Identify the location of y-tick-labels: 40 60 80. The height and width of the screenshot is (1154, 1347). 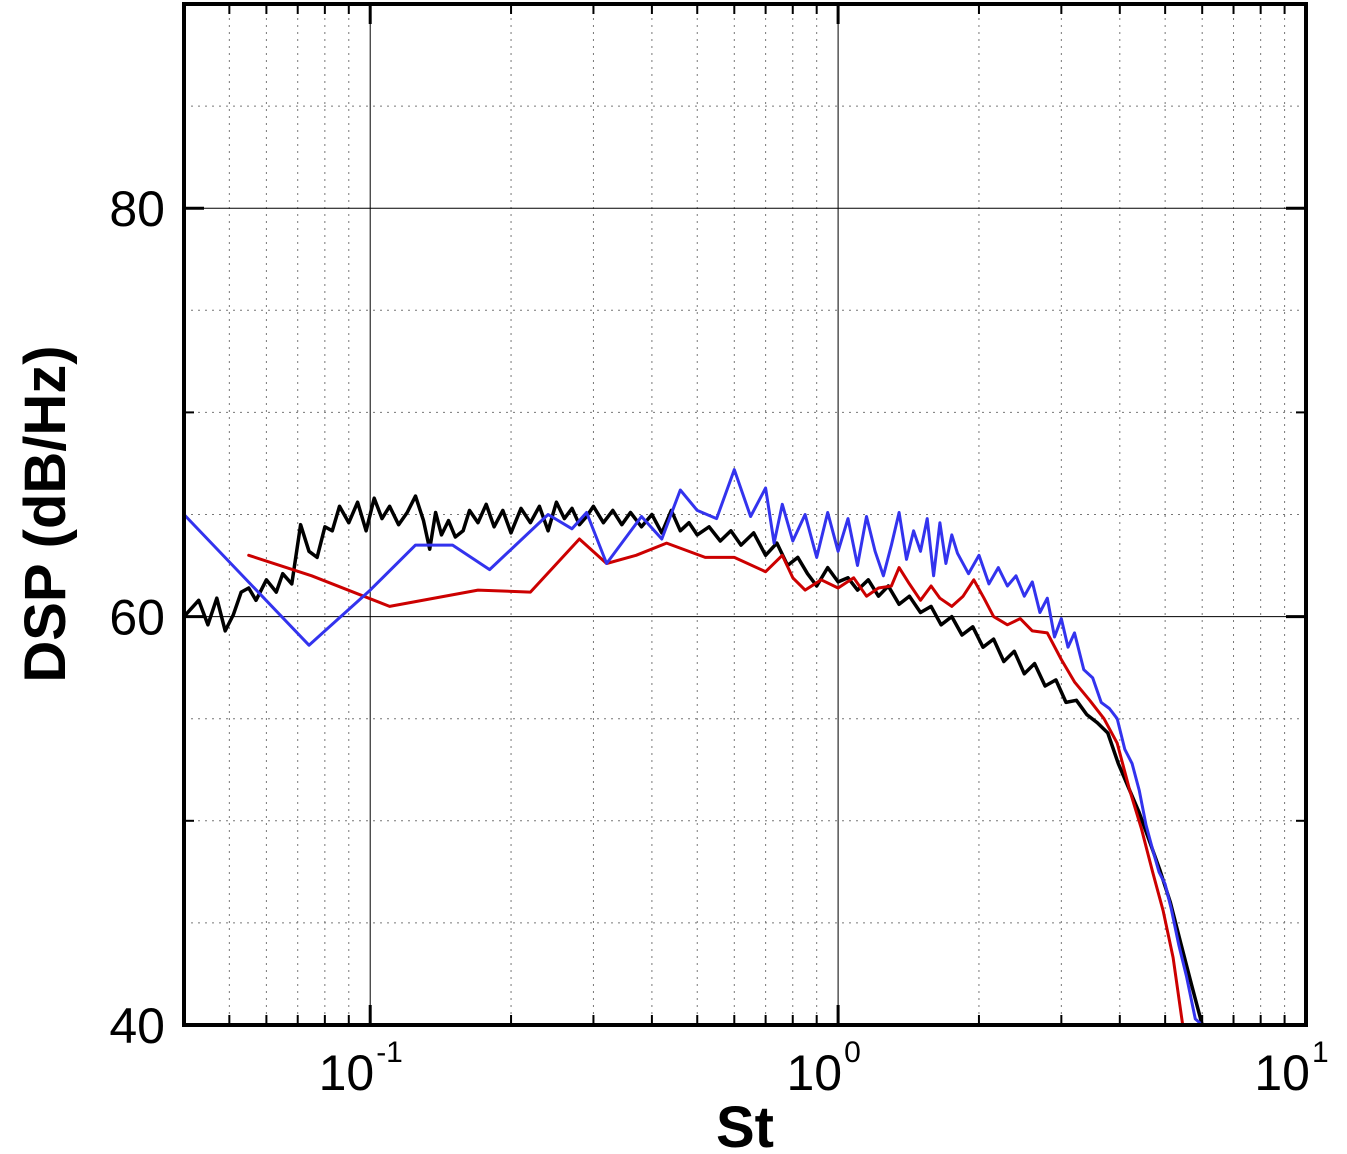
(137, 617).